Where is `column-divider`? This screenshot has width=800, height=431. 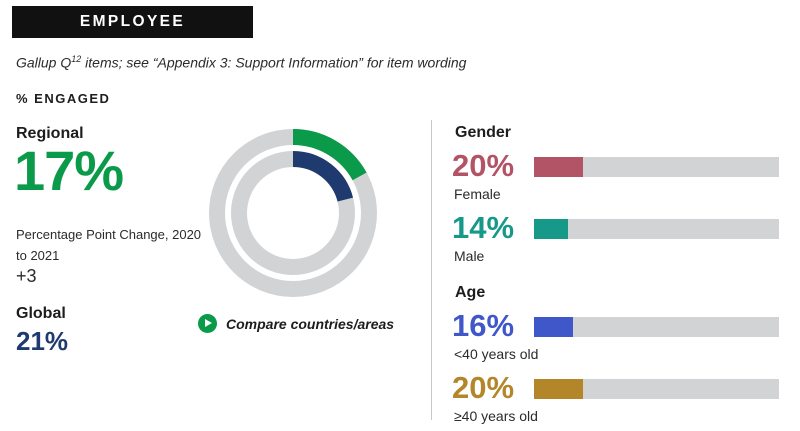
column-divider is located at coordinates (431, 270).